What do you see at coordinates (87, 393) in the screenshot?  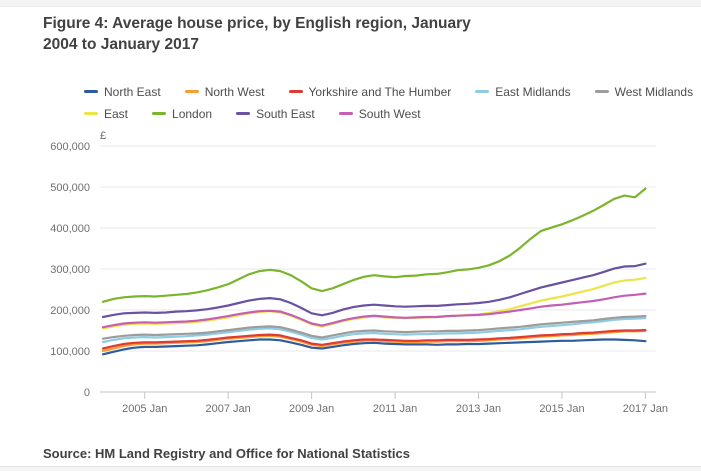 I see `y-axis-tick-label: 0` at bounding box center [87, 393].